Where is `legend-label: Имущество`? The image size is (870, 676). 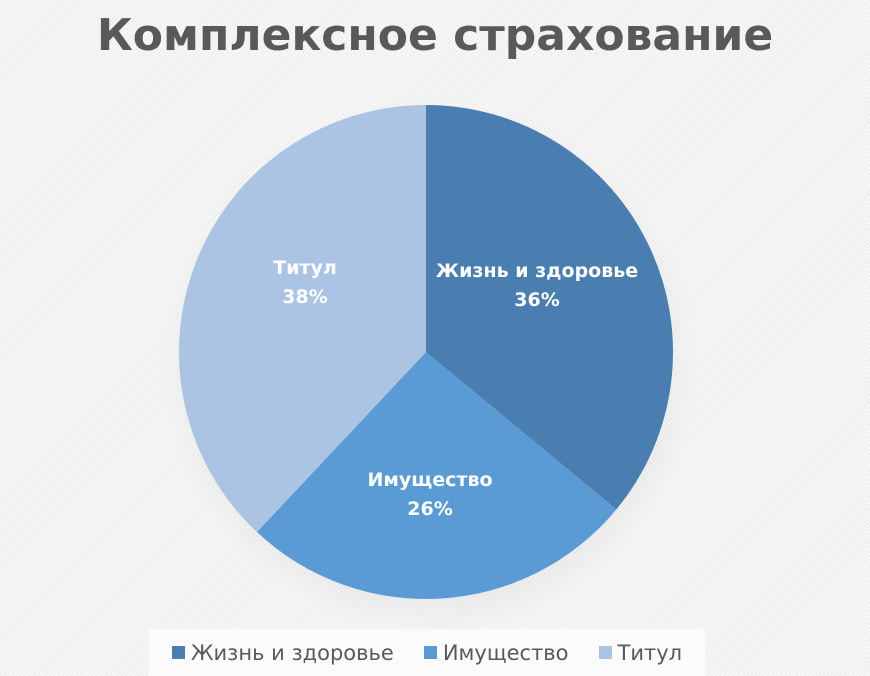
legend-label: Имущество is located at coordinates (505, 652).